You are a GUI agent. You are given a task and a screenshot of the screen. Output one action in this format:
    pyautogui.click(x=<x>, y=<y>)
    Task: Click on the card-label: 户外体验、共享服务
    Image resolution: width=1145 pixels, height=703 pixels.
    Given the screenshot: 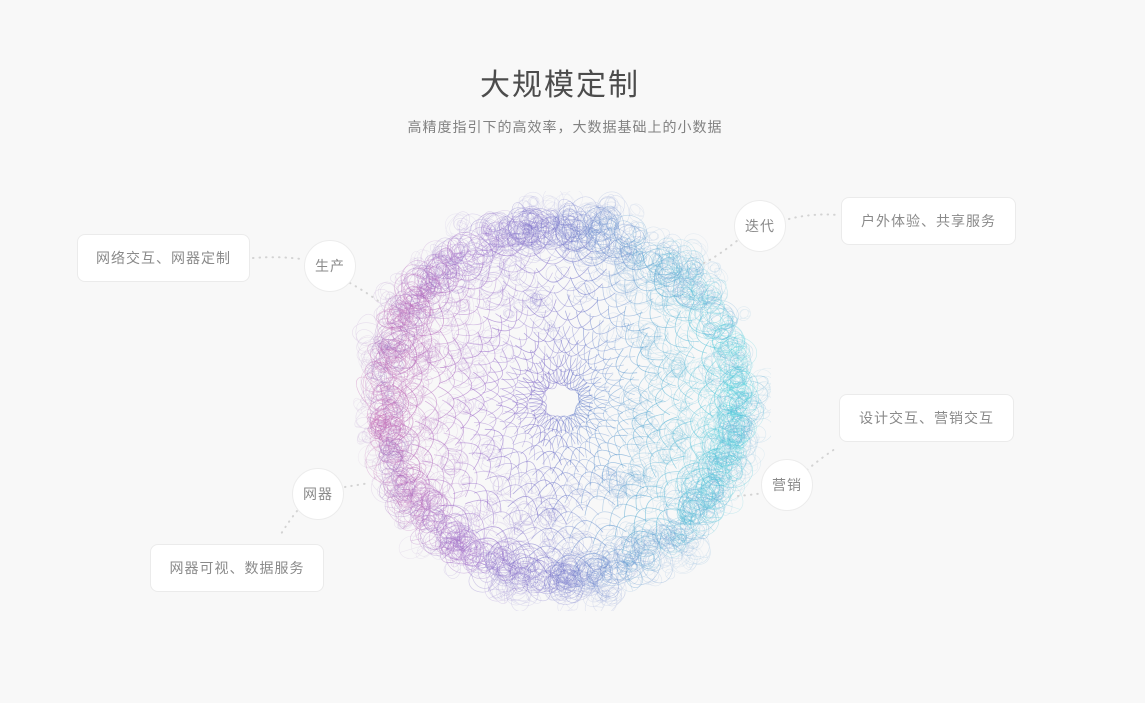 What is the action you would take?
    pyautogui.click(x=928, y=221)
    